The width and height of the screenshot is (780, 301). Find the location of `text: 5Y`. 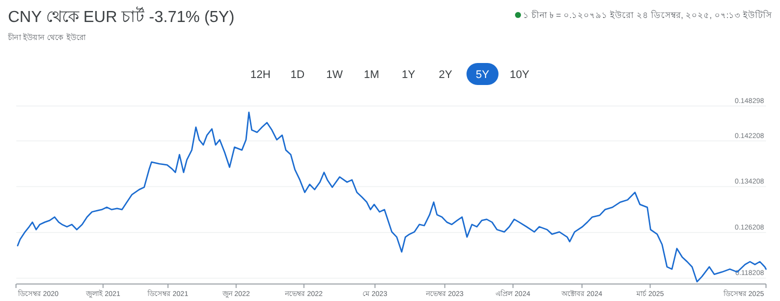

text: 5Y is located at coordinates (483, 75).